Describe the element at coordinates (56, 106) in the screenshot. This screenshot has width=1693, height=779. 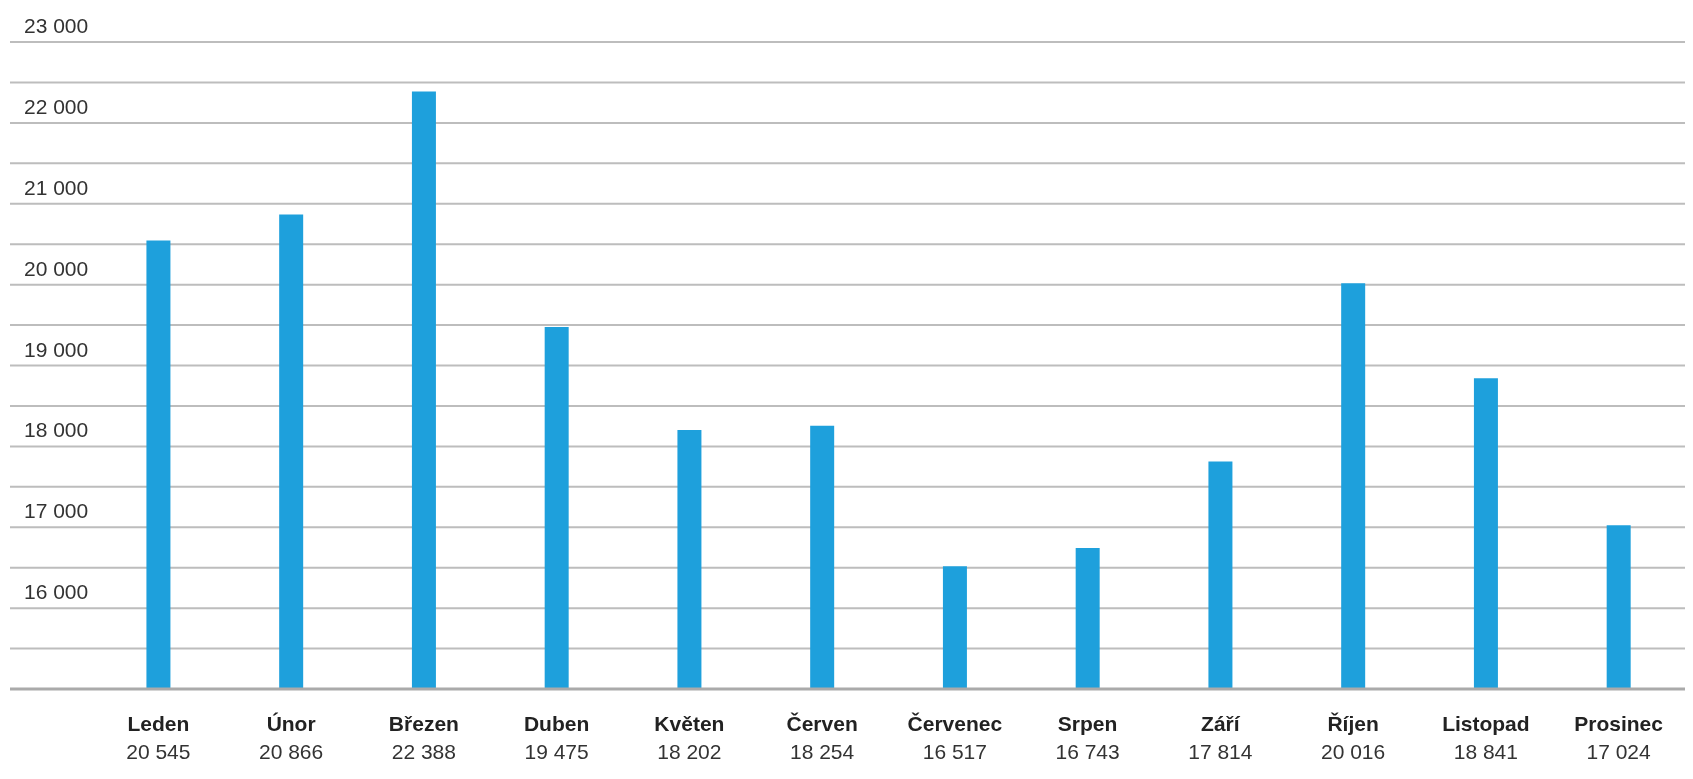
I see `y-tick-label: 22 000` at that location.